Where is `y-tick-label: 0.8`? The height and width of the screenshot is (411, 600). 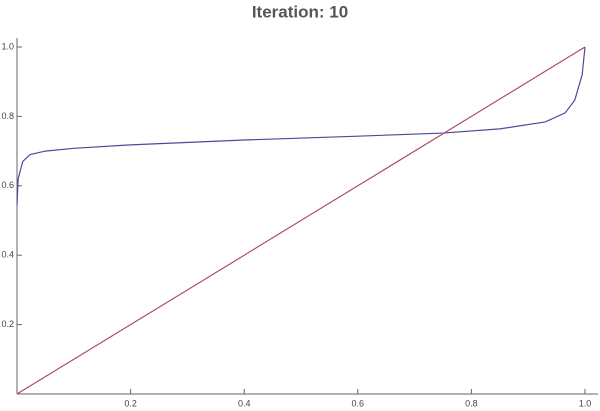 y-tick-label: 0.8 is located at coordinates (7, 116).